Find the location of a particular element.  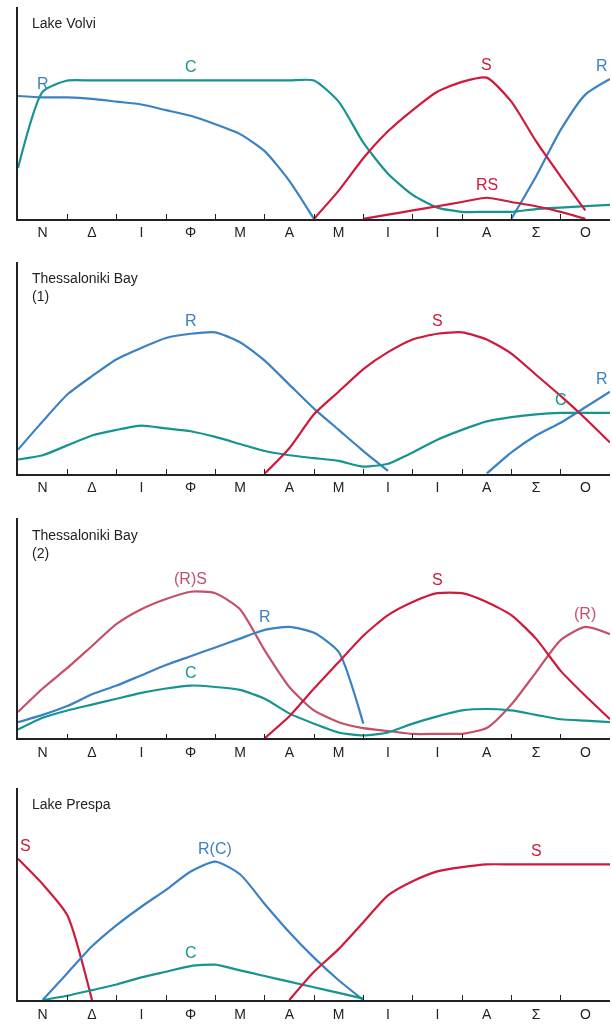

chart-title: Thessaloniki Bay (1) is located at coordinates (85, 287).